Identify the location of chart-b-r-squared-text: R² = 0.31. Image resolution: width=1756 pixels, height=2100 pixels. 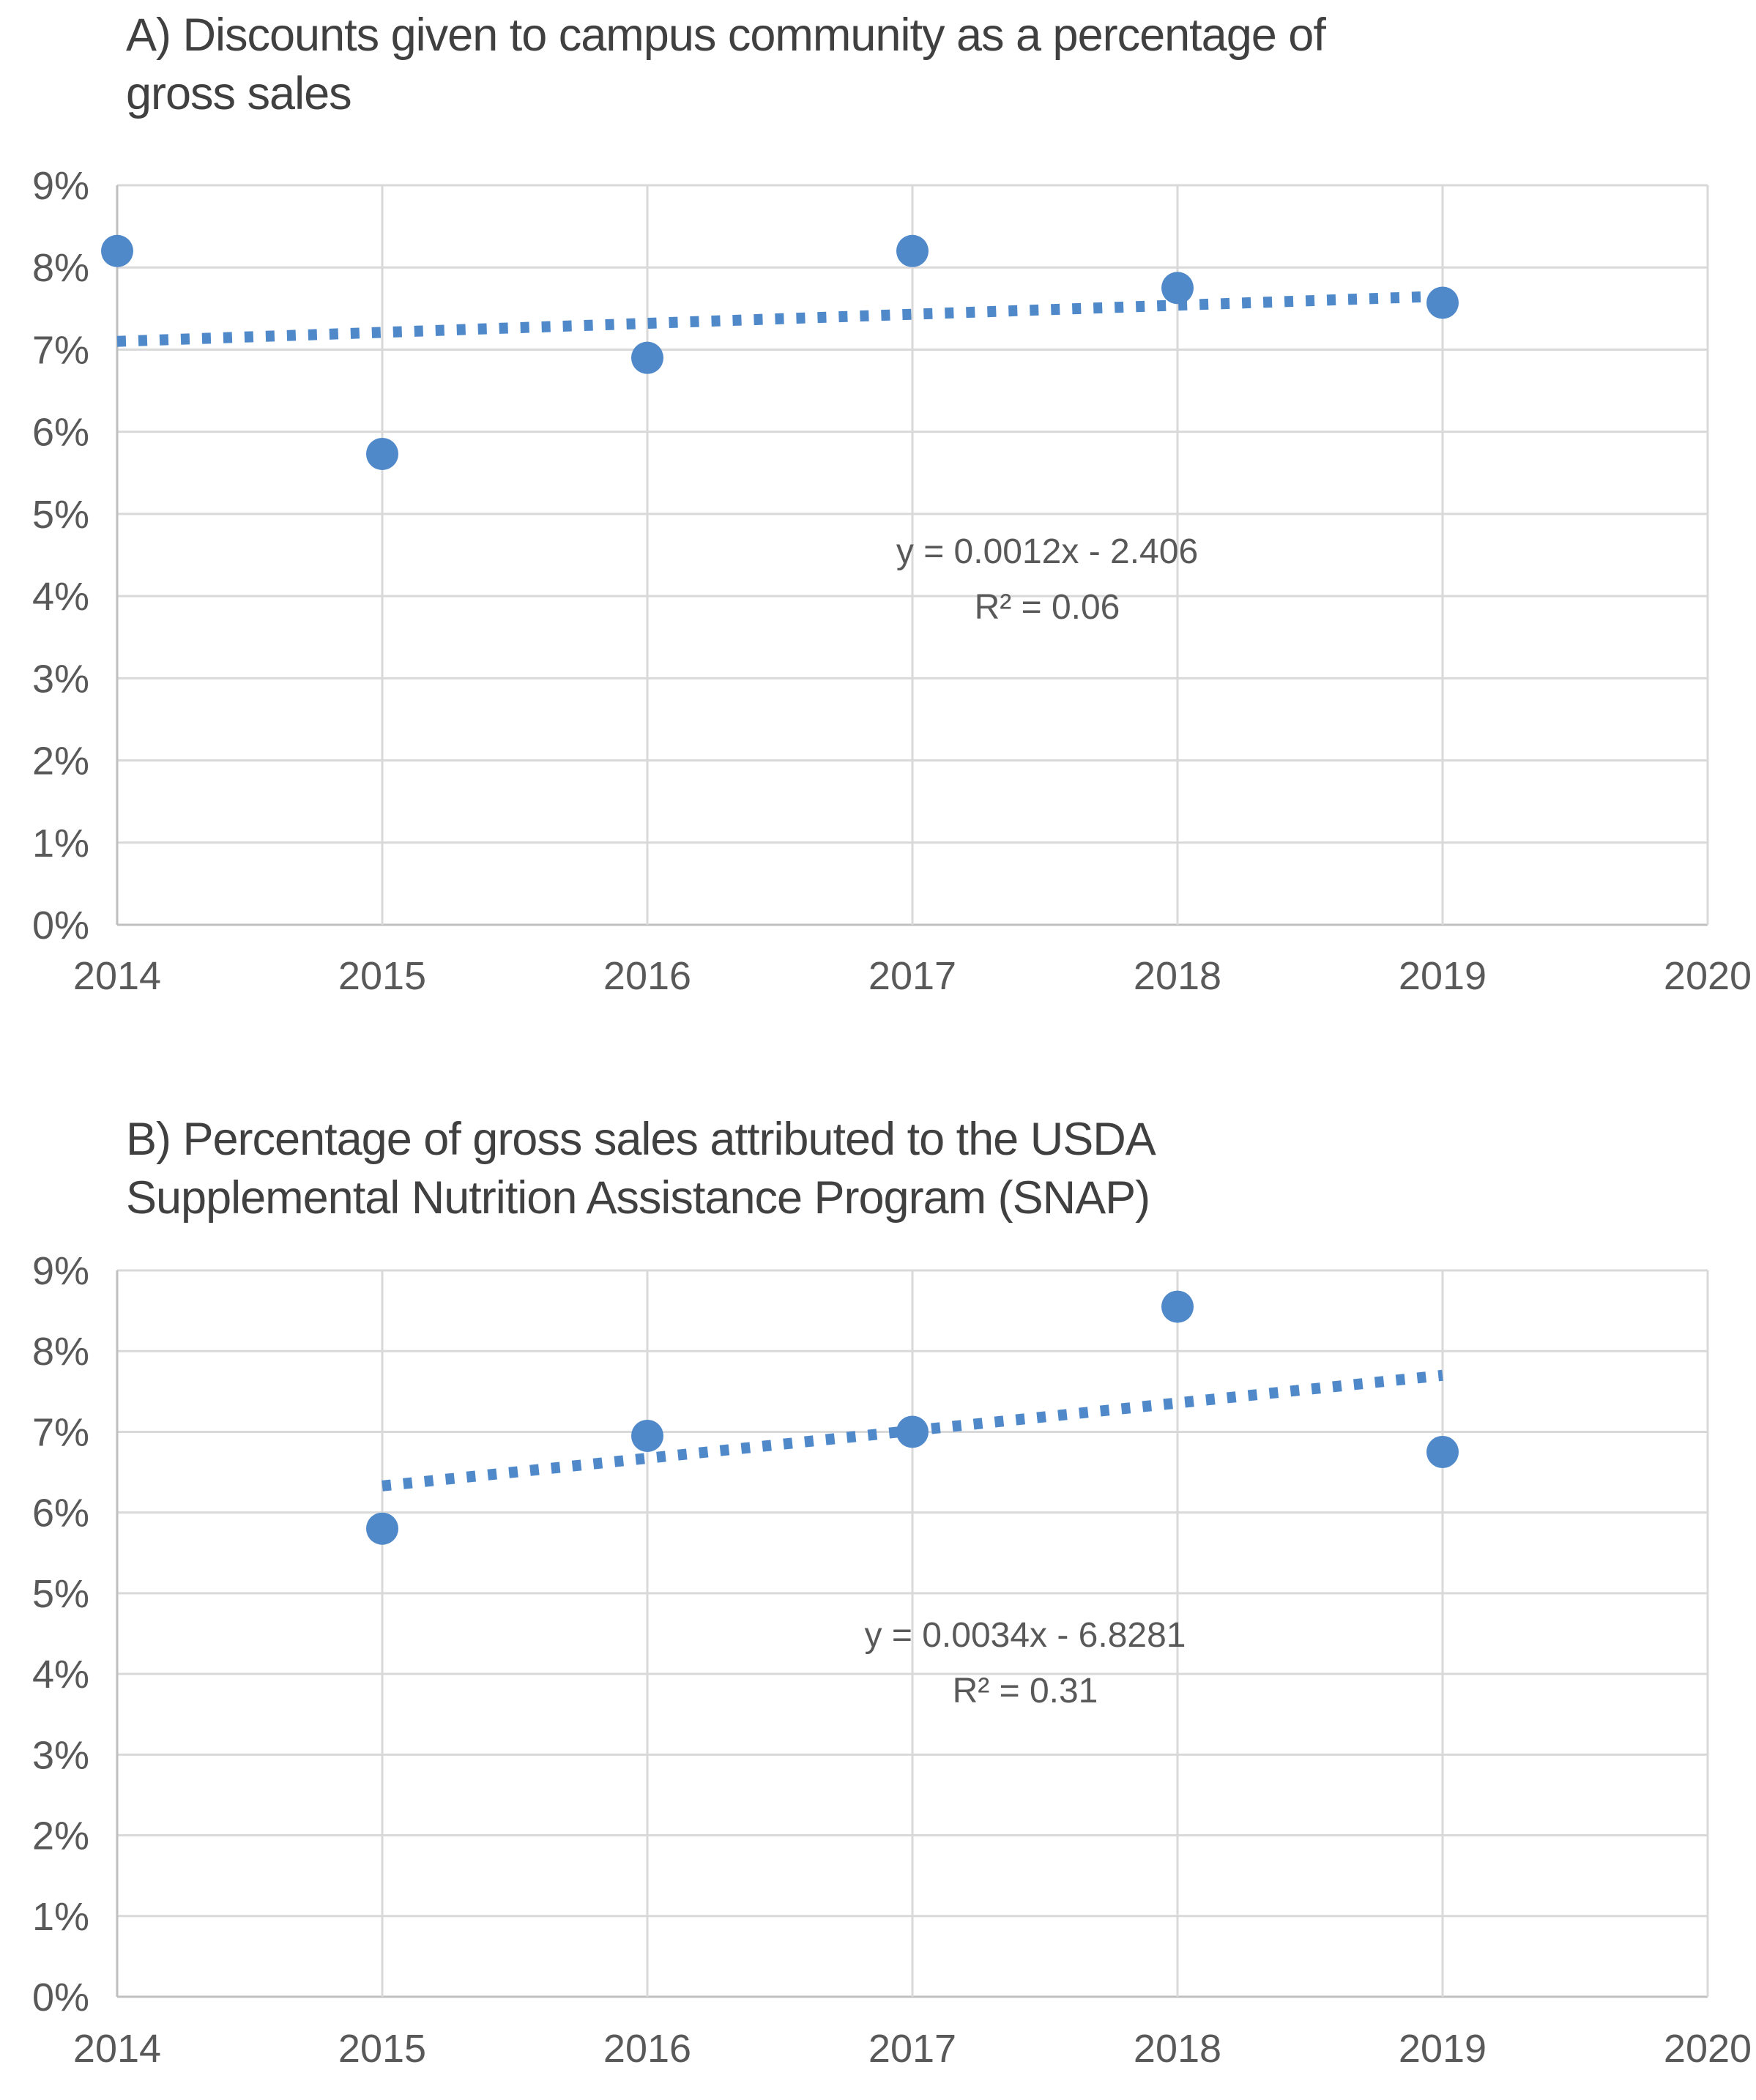
(1025, 1691).